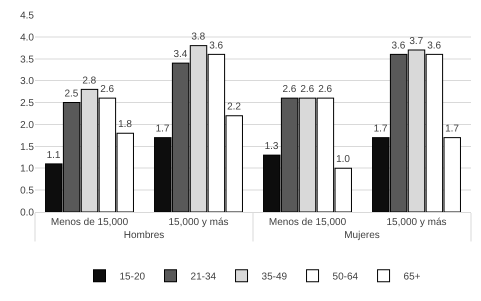 The image size is (481, 301). What do you see at coordinates (27, 38) in the screenshot?
I see `y-tick-label: 4.0` at bounding box center [27, 38].